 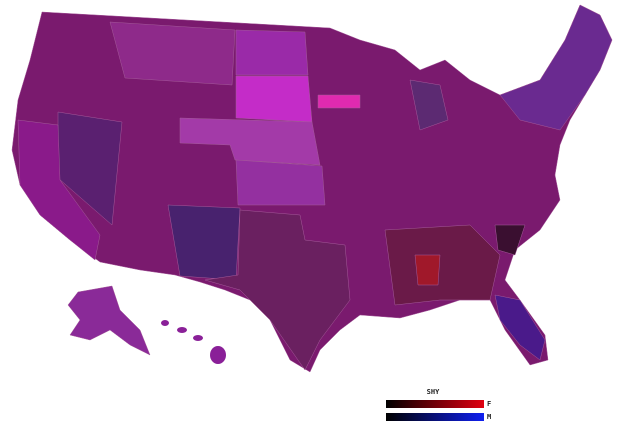 I want to click on region-northdakota, so click(x=272, y=52).